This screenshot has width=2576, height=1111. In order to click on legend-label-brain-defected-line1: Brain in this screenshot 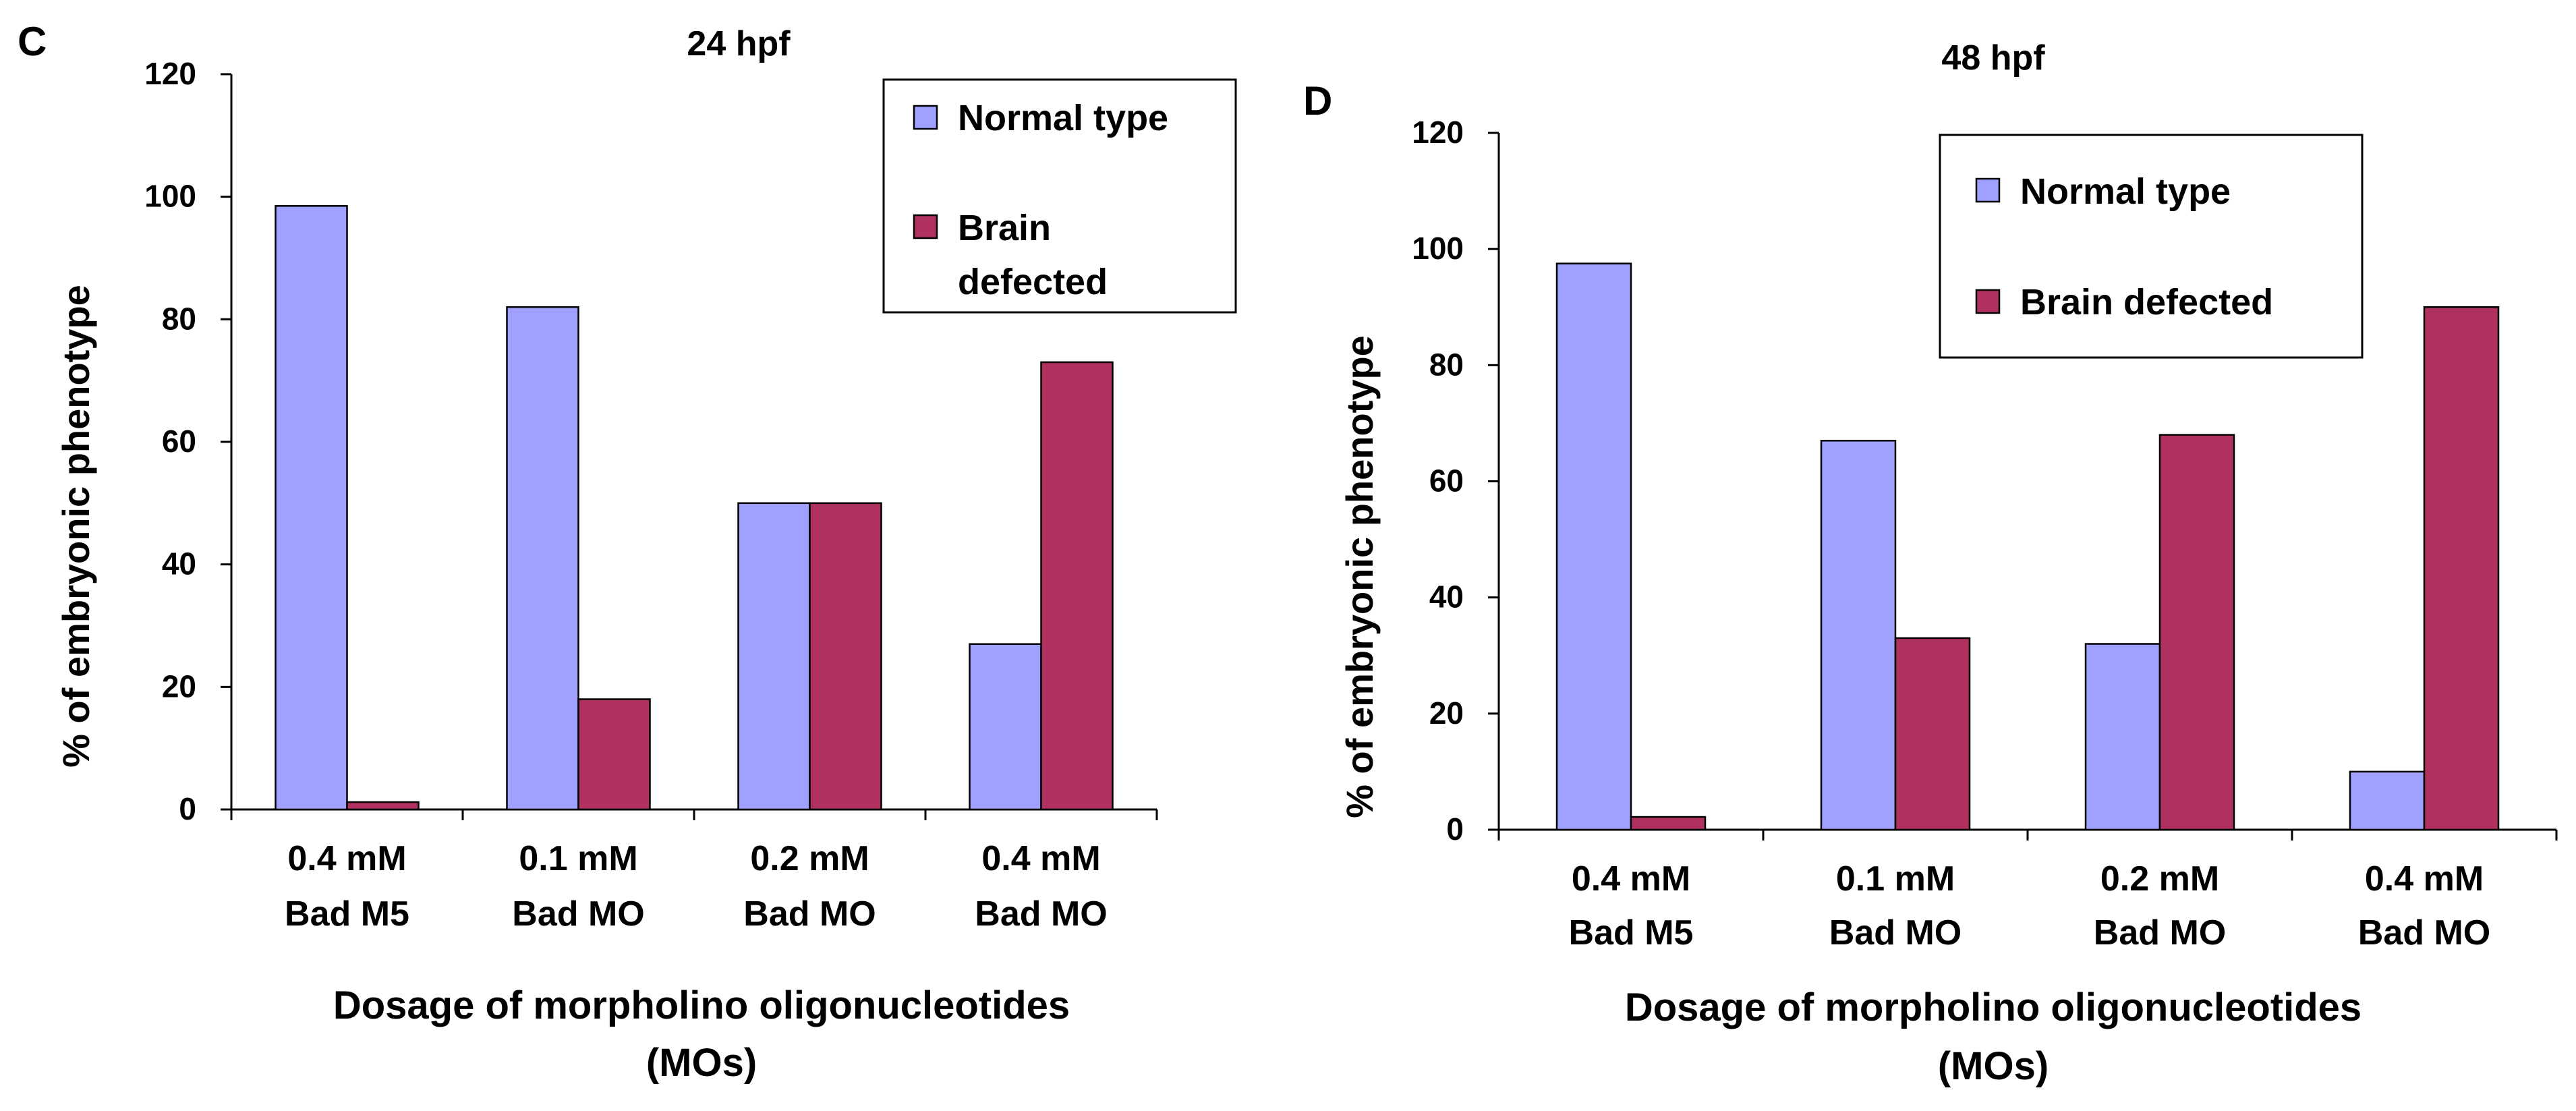, I will do `click(1004, 228)`.